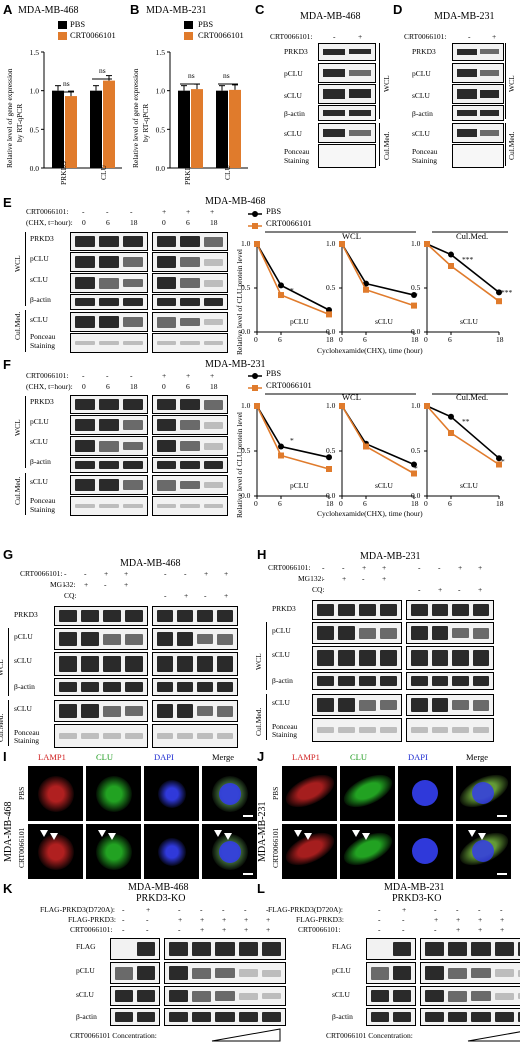 The height and width of the screenshot is (1042, 520). Describe the element at coordinates (365, 339) in the screenshot. I see `line-x-tick-label: 6` at that location.